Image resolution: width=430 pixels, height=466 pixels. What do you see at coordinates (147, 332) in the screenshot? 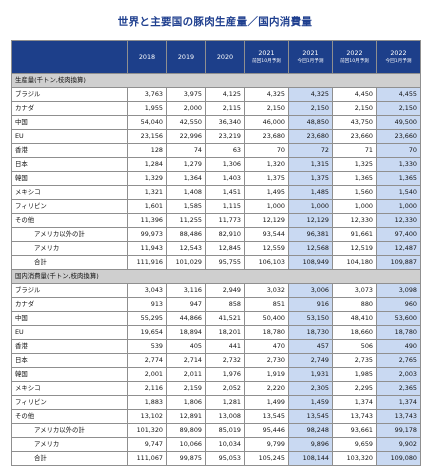
I see `value-cell: 19,654` at bounding box center [147, 332].